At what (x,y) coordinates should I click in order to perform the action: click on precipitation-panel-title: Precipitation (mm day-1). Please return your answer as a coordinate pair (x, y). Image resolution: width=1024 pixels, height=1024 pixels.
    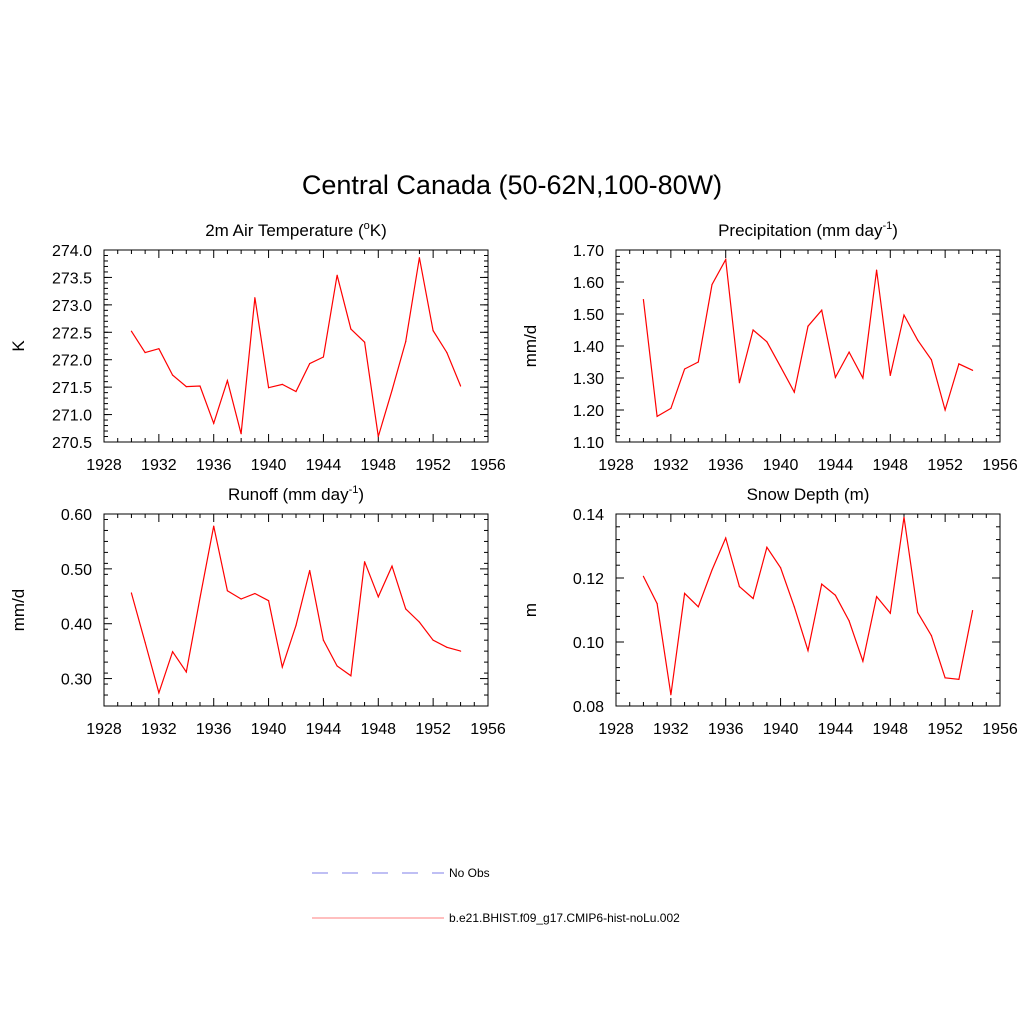
    Looking at the image, I should click on (808, 230).